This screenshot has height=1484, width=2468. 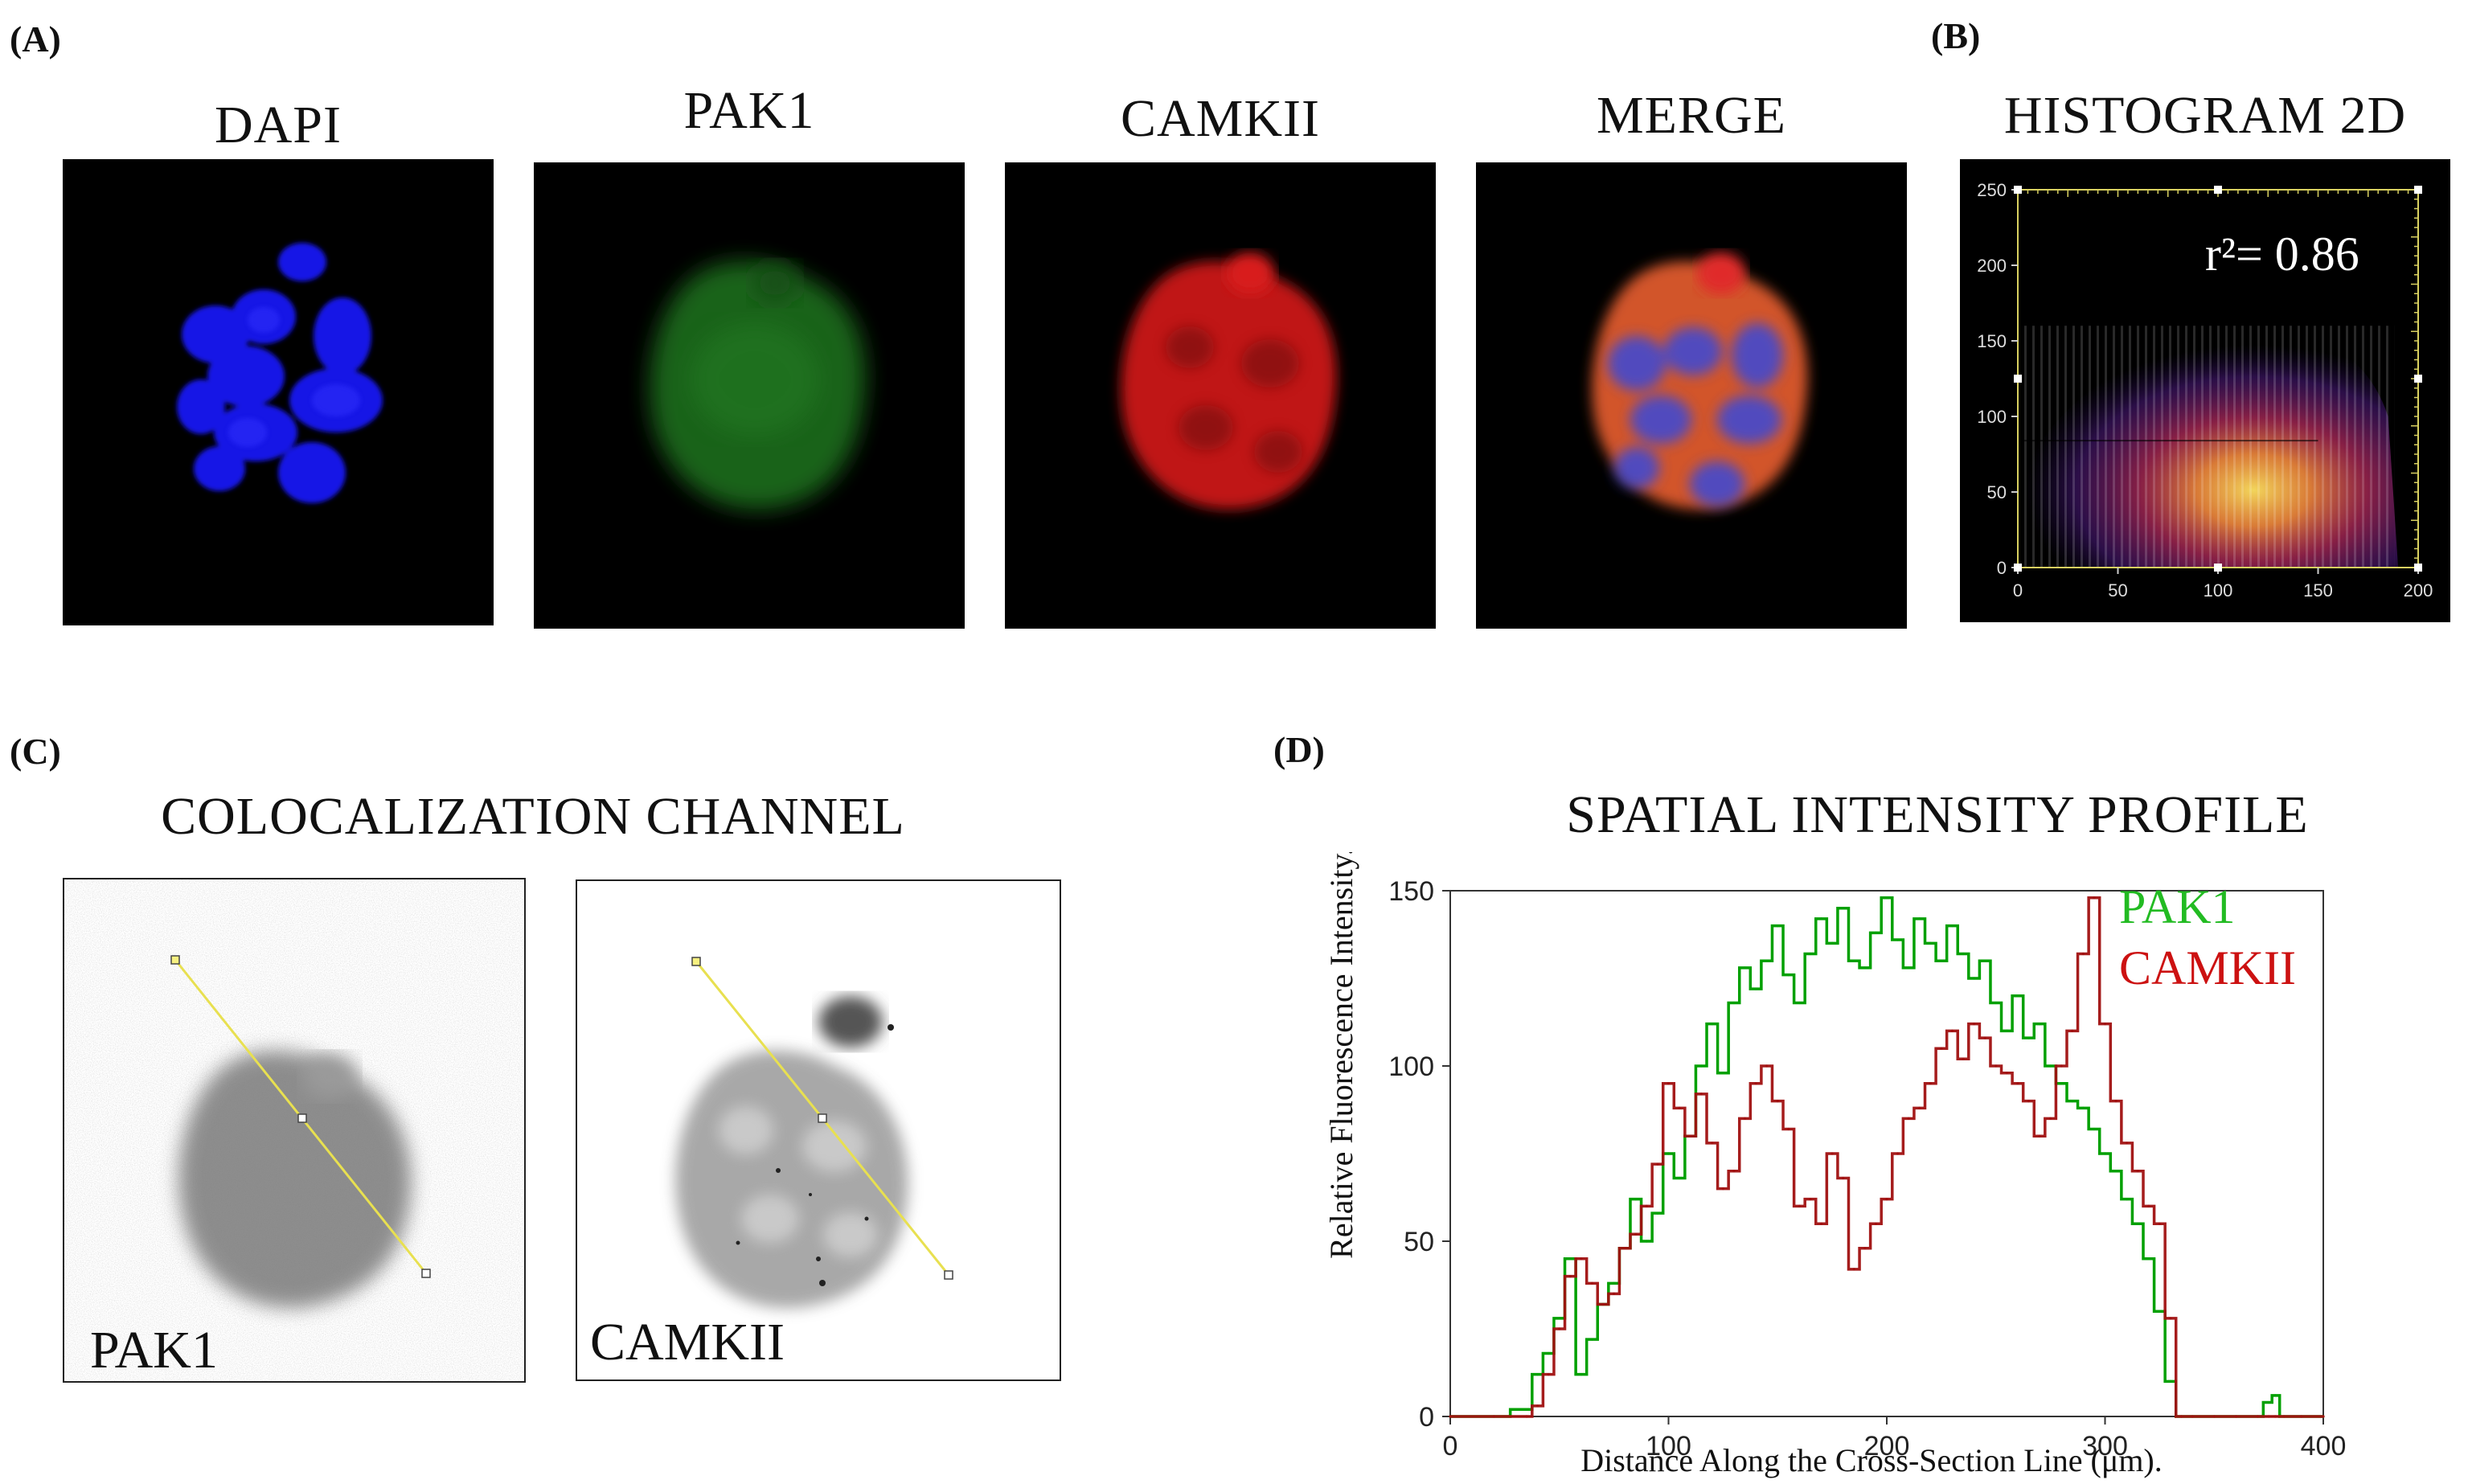 I want to click on pak1-title: PAK1, so click(x=749, y=111).